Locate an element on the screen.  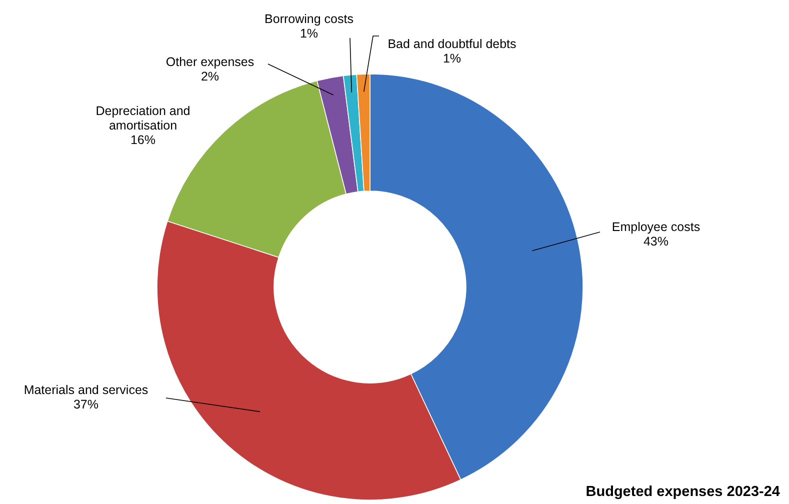
data-label: 16% is located at coordinates (143, 140).